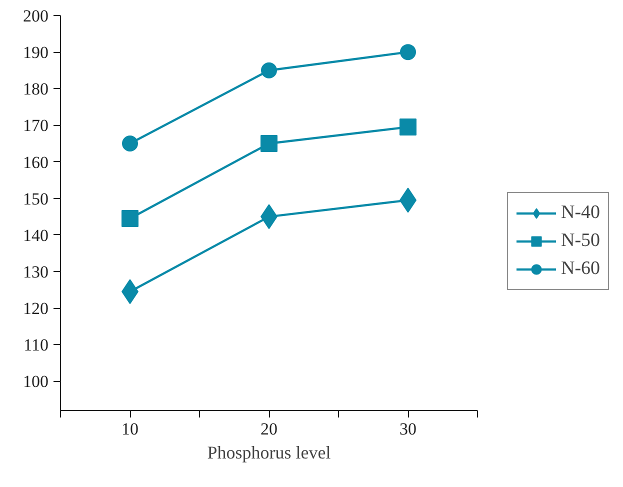 The image size is (623, 487). I want to click on y-tick-label: 200, so click(35, 16).